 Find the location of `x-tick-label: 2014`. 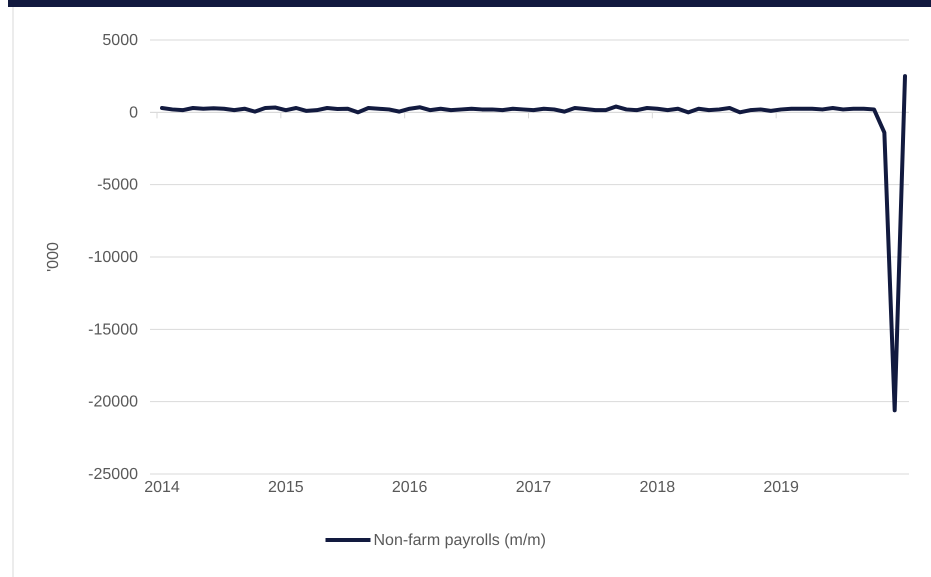

x-tick-label: 2014 is located at coordinates (162, 487).